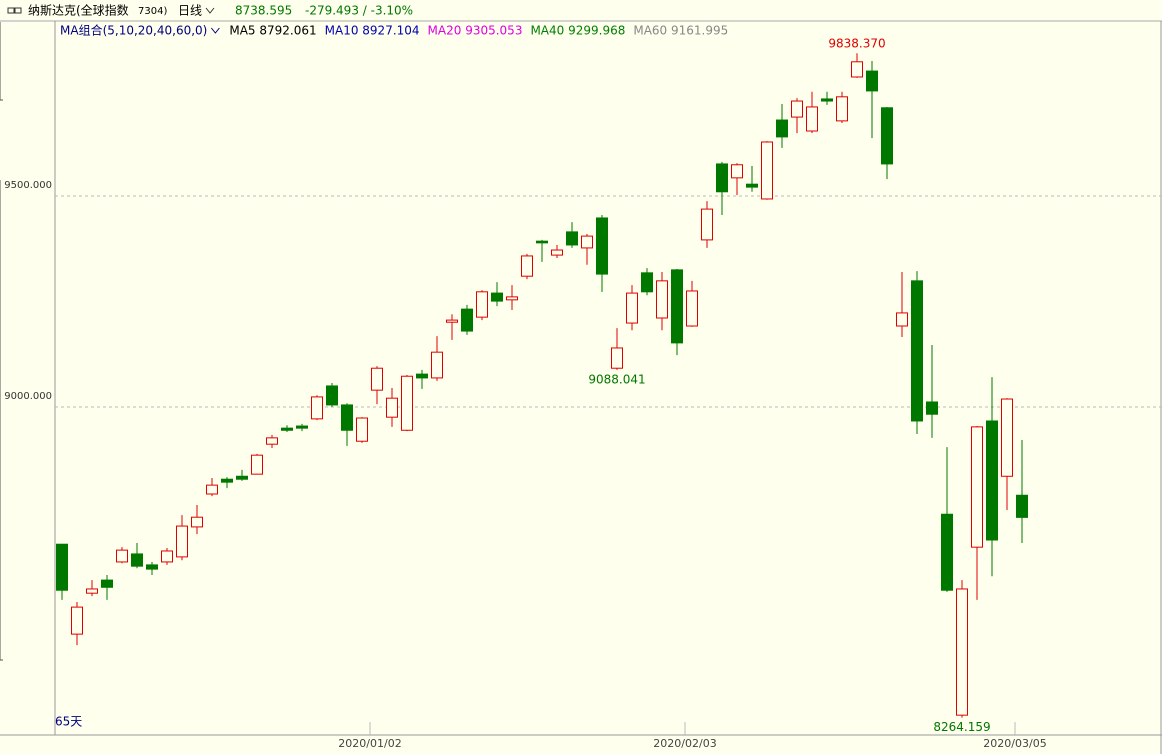 The image size is (1162, 754). I want to click on extreme-label: 8264.159, so click(961, 727).